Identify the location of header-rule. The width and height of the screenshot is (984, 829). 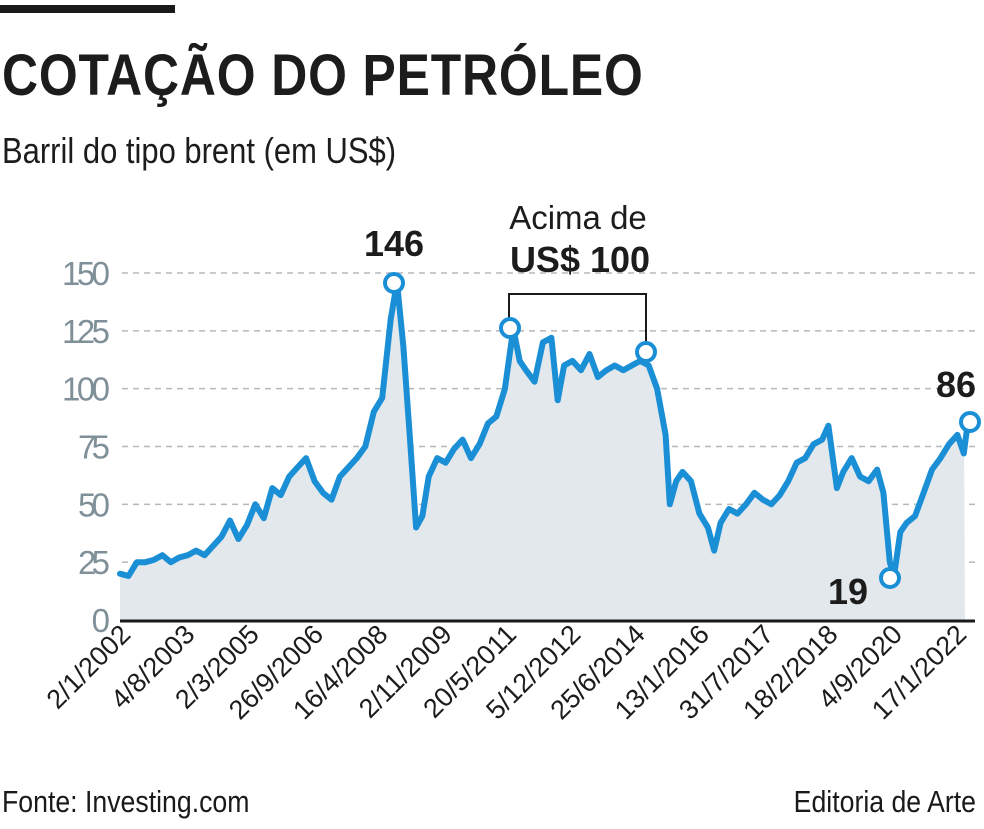
(87, 9).